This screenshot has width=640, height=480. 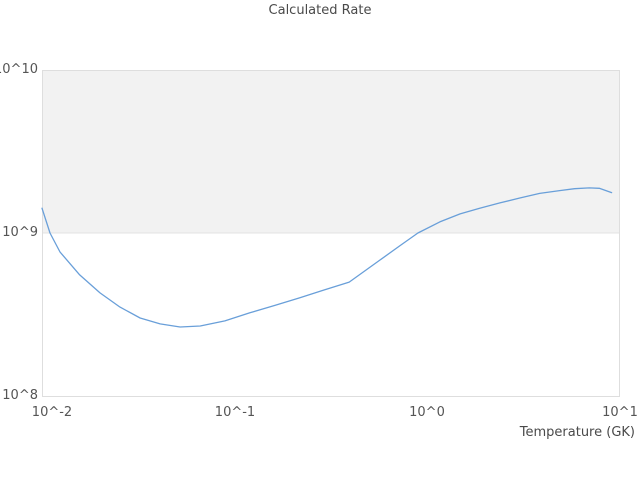 What do you see at coordinates (235, 412) in the screenshot?
I see `x-tick-label-1e-1: 10^-1` at bounding box center [235, 412].